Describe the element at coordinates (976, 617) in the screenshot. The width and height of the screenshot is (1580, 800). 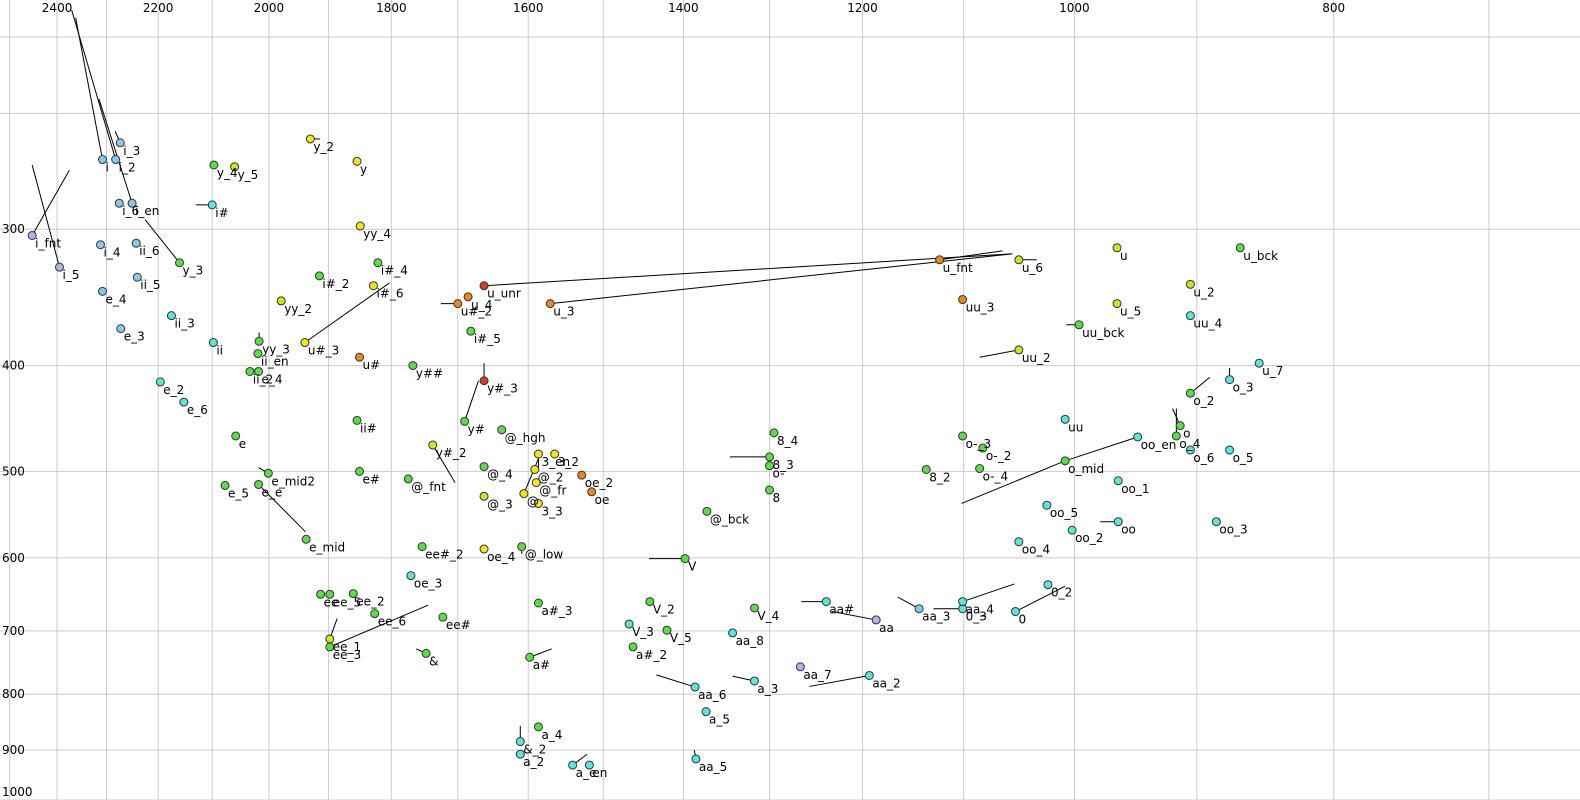
I see `point-label: 0_3` at that location.